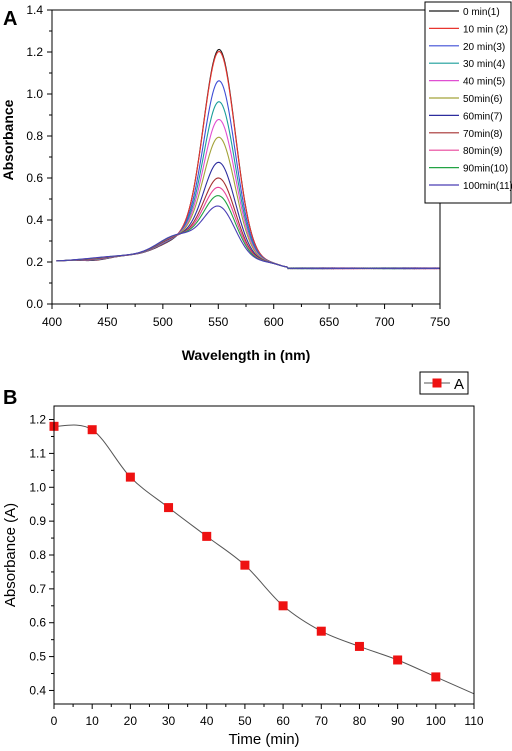 The height and width of the screenshot is (751, 512). Describe the element at coordinates (37, 690) in the screenshot. I see `y-tick-label-b: 0.4` at that location.